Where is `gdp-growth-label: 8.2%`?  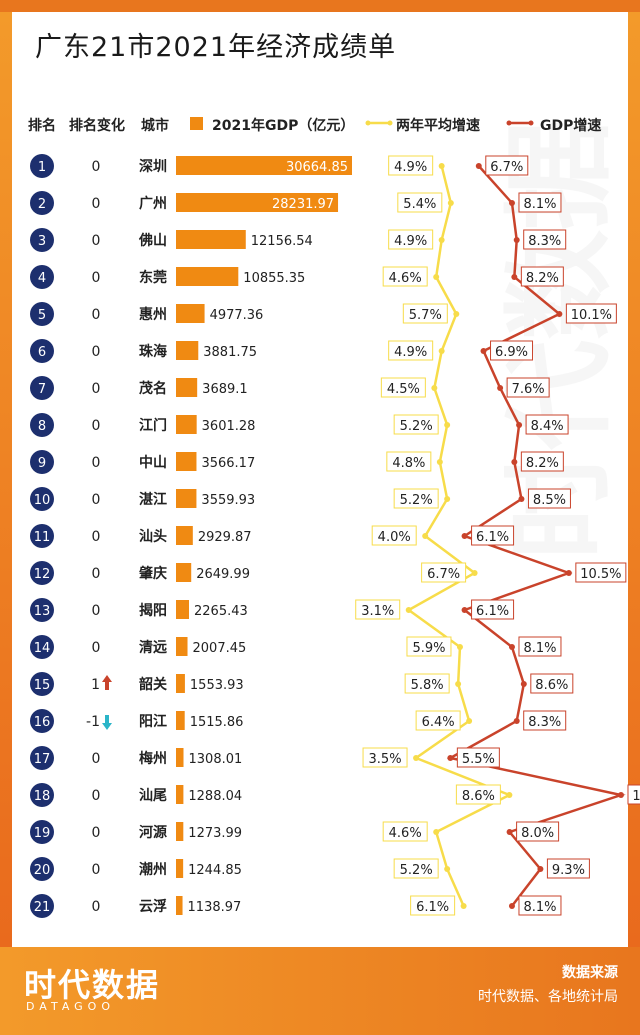
gdp-growth-label: 8.2% is located at coordinates (542, 278).